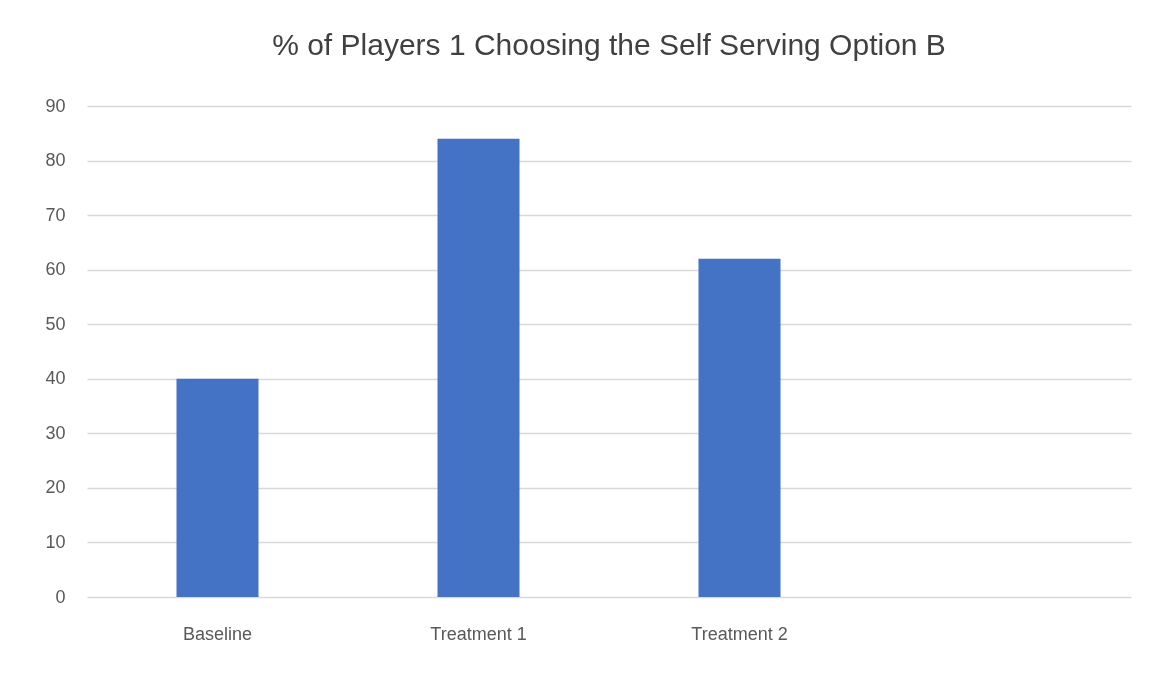 The width and height of the screenshot is (1153, 675). What do you see at coordinates (739, 633) in the screenshot?
I see `x-tick-label: Treatment 2` at bounding box center [739, 633].